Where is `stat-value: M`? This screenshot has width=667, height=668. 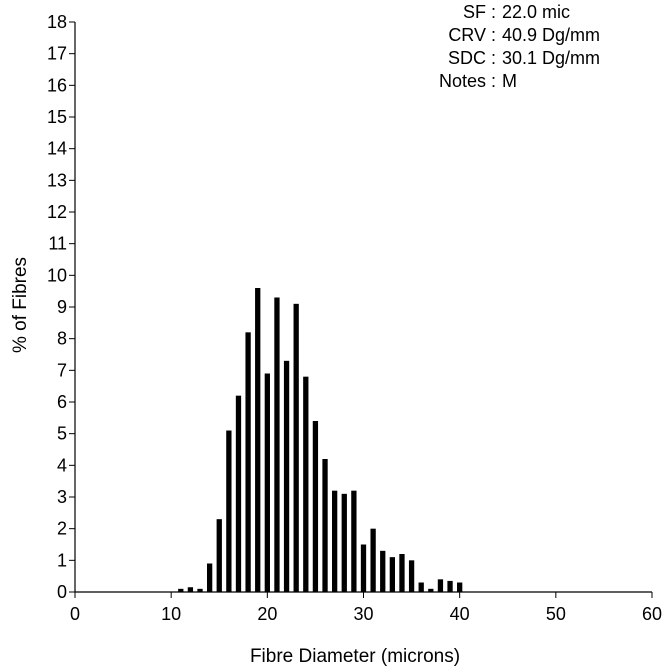
stat-value: M is located at coordinates (509, 81).